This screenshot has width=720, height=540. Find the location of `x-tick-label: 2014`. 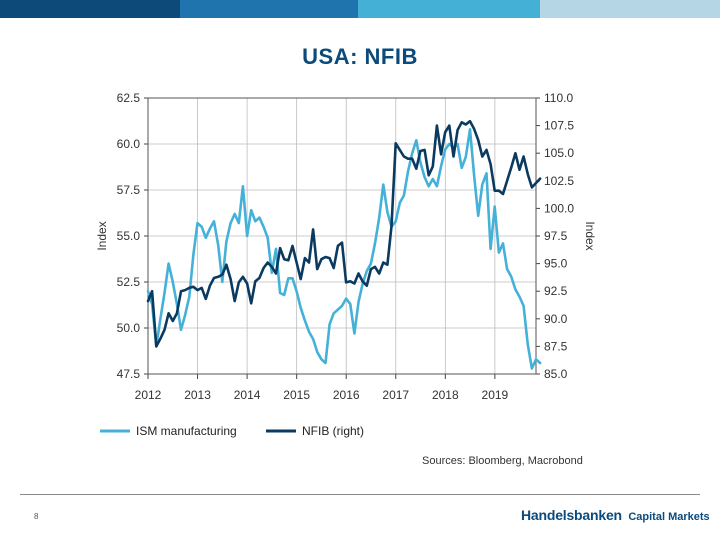

x-tick-label: 2014 is located at coordinates (247, 395).